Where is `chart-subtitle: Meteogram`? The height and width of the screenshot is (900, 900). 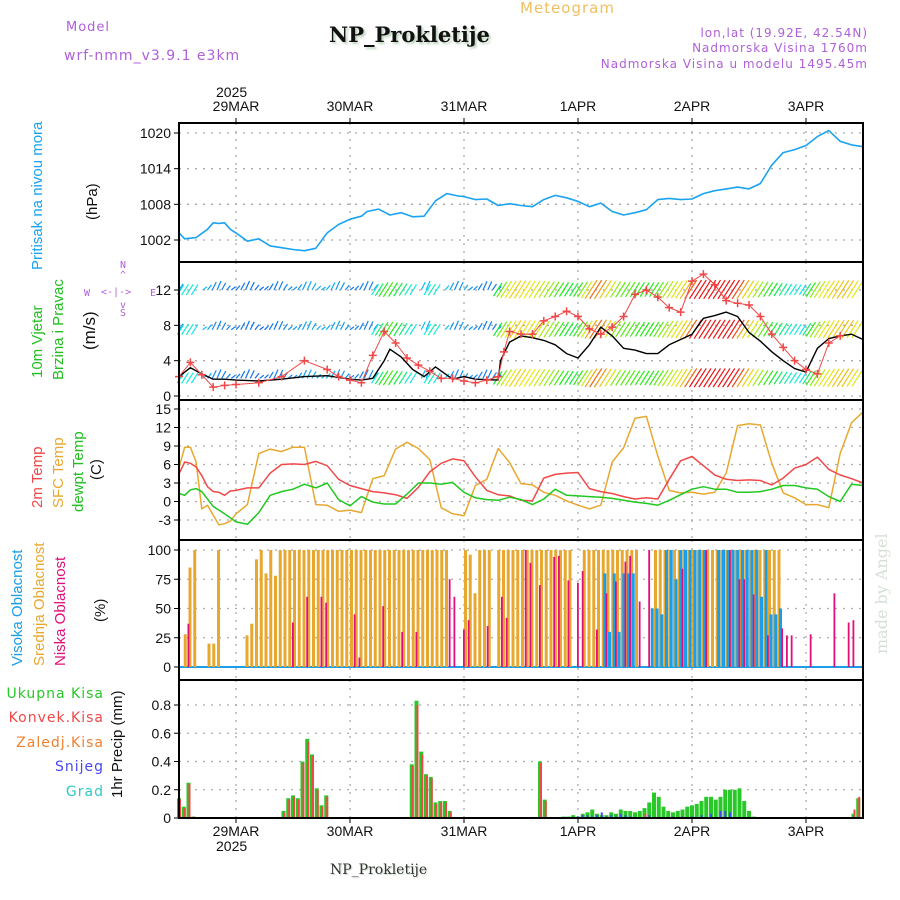
chart-subtitle: Meteogram is located at coordinates (567, 8).